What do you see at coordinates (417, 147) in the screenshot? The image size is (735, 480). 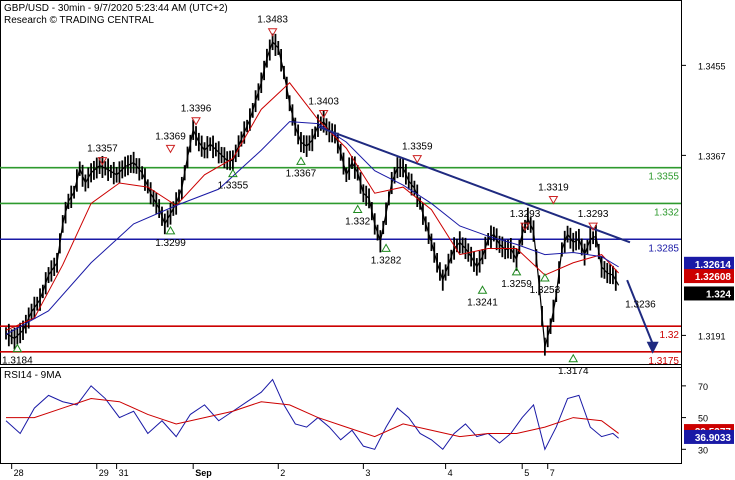 I see `peak-label: 1.3359` at bounding box center [417, 147].